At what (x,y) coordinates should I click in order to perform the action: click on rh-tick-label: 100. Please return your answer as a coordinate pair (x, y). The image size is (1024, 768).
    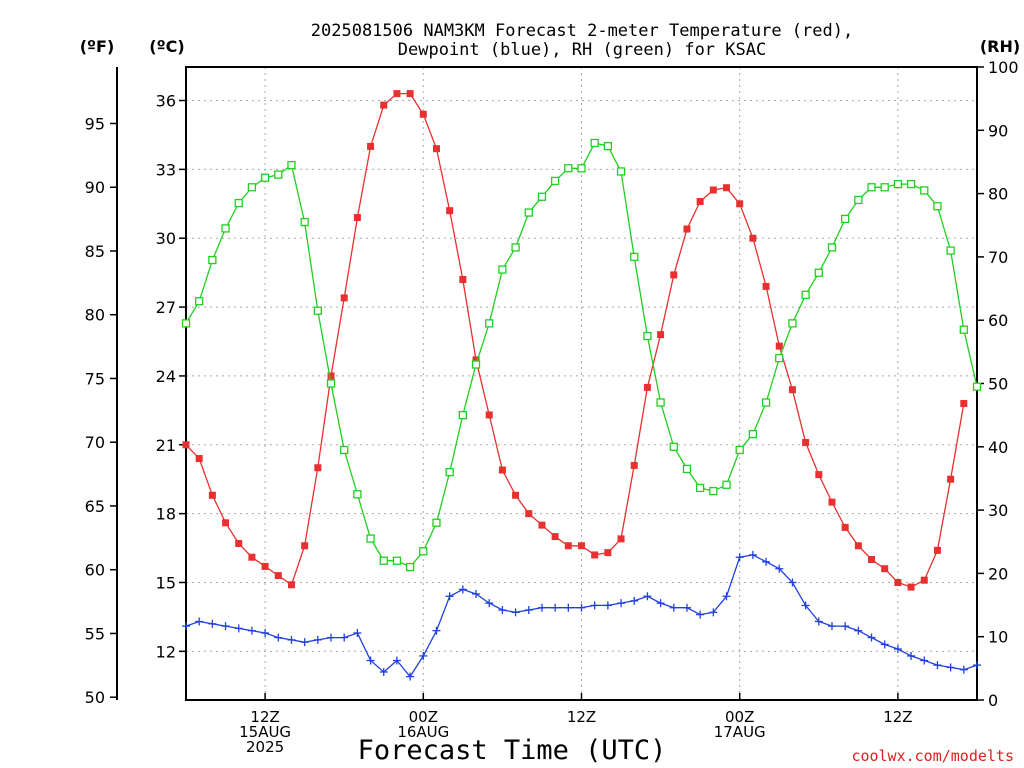
    Looking at the image, I should click on (1003, 67).